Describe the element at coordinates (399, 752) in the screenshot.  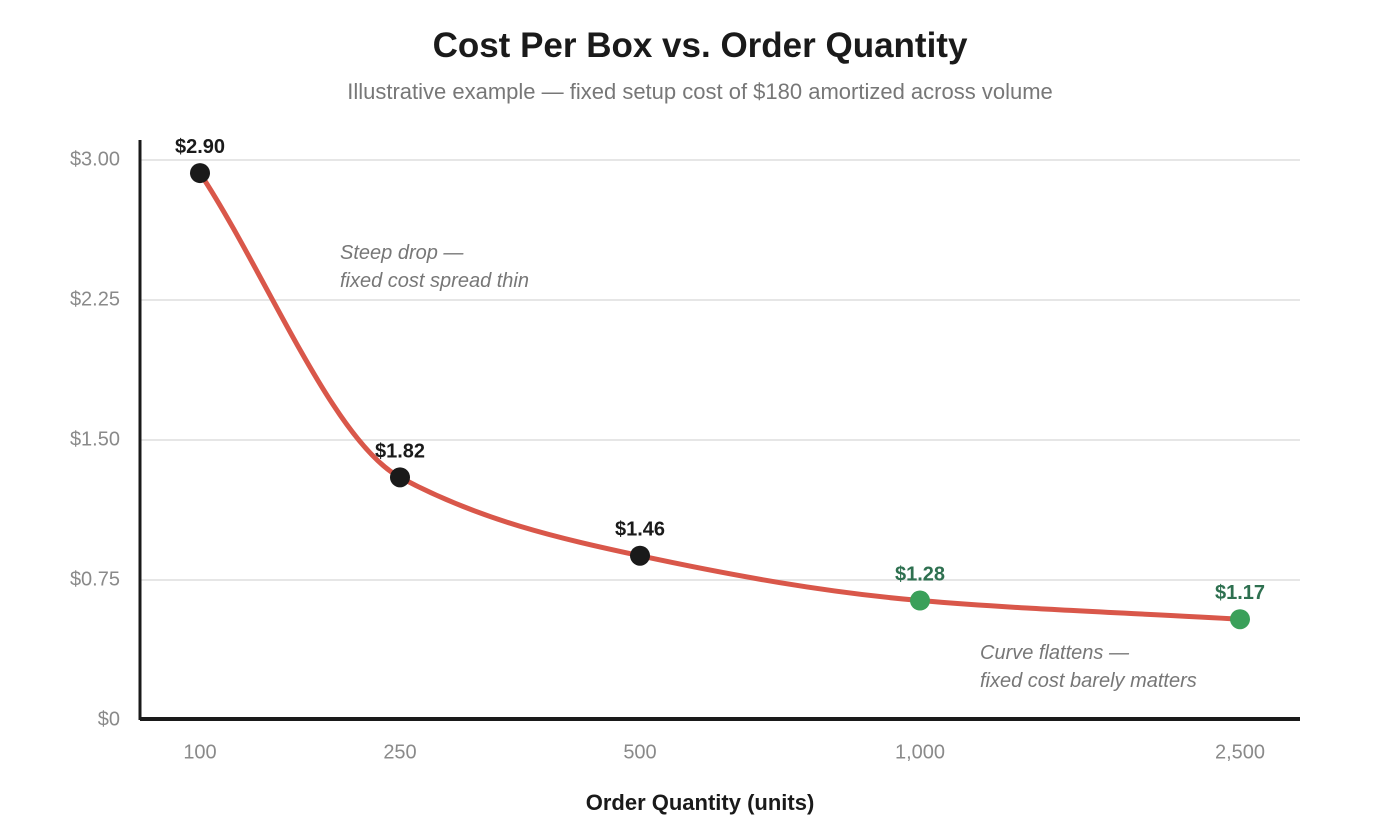
I see `x-tick-label: 250` at that location.